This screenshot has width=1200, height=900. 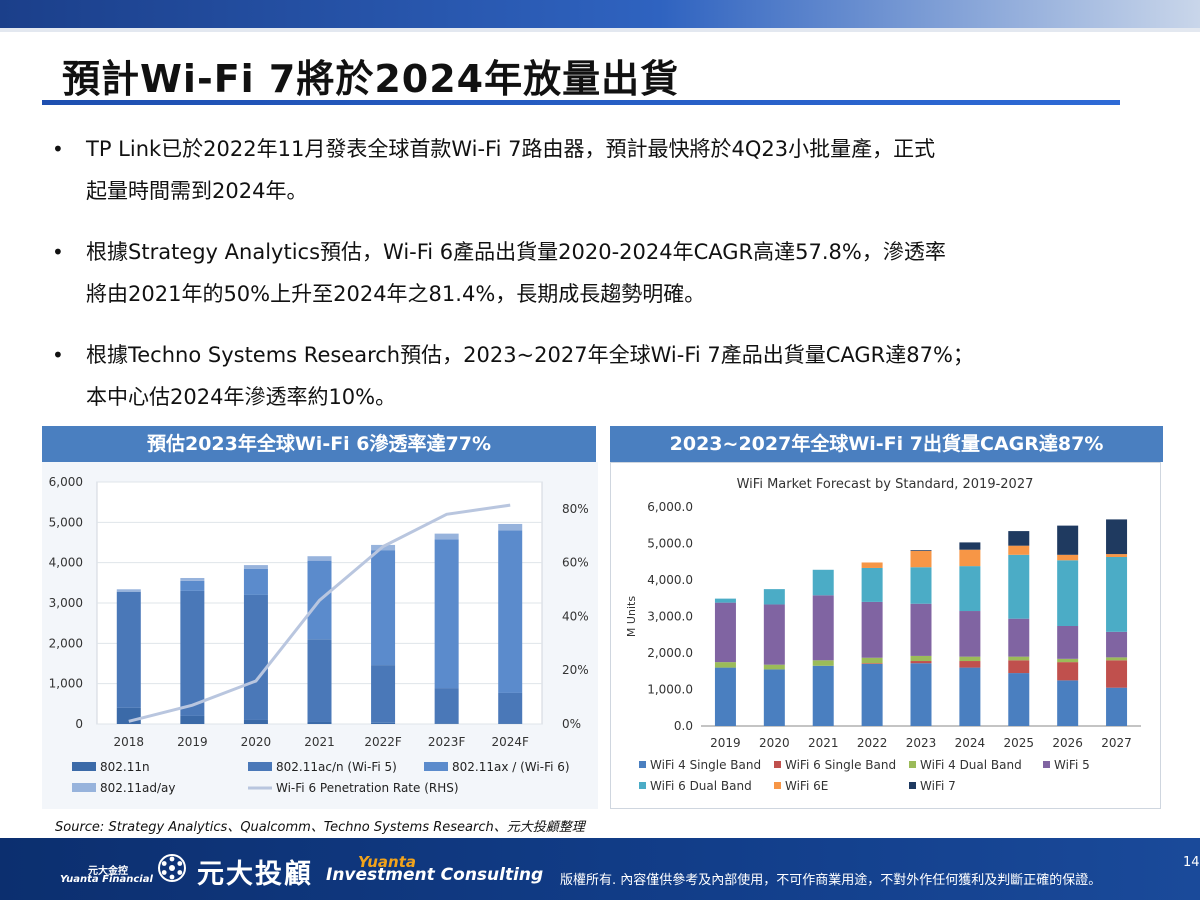 What do you see at coordinates (581, 102) in the screenshot?
I see `title-underline` at bounding box center [581, 102].